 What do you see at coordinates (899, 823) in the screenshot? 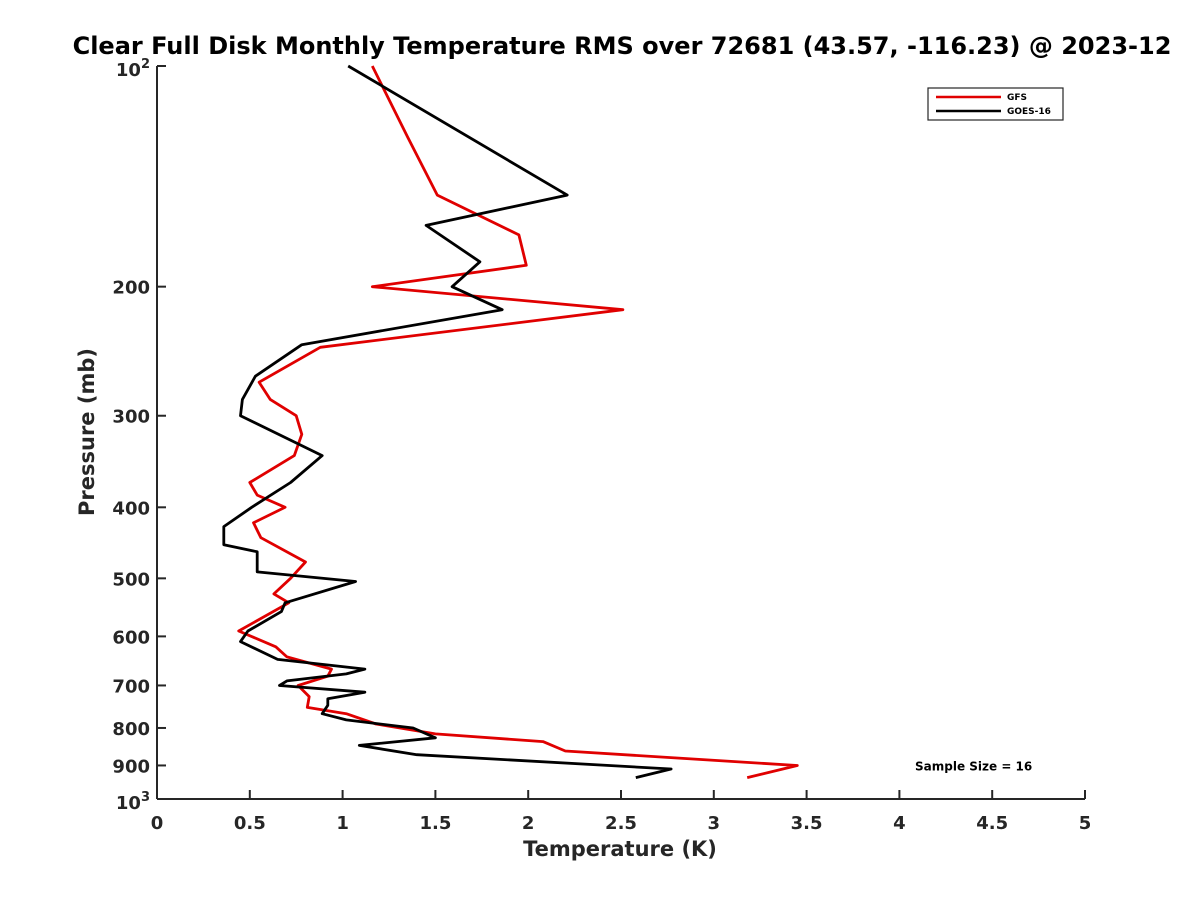
I see `x-tick-label: 4` at bounding box center [899, 823].